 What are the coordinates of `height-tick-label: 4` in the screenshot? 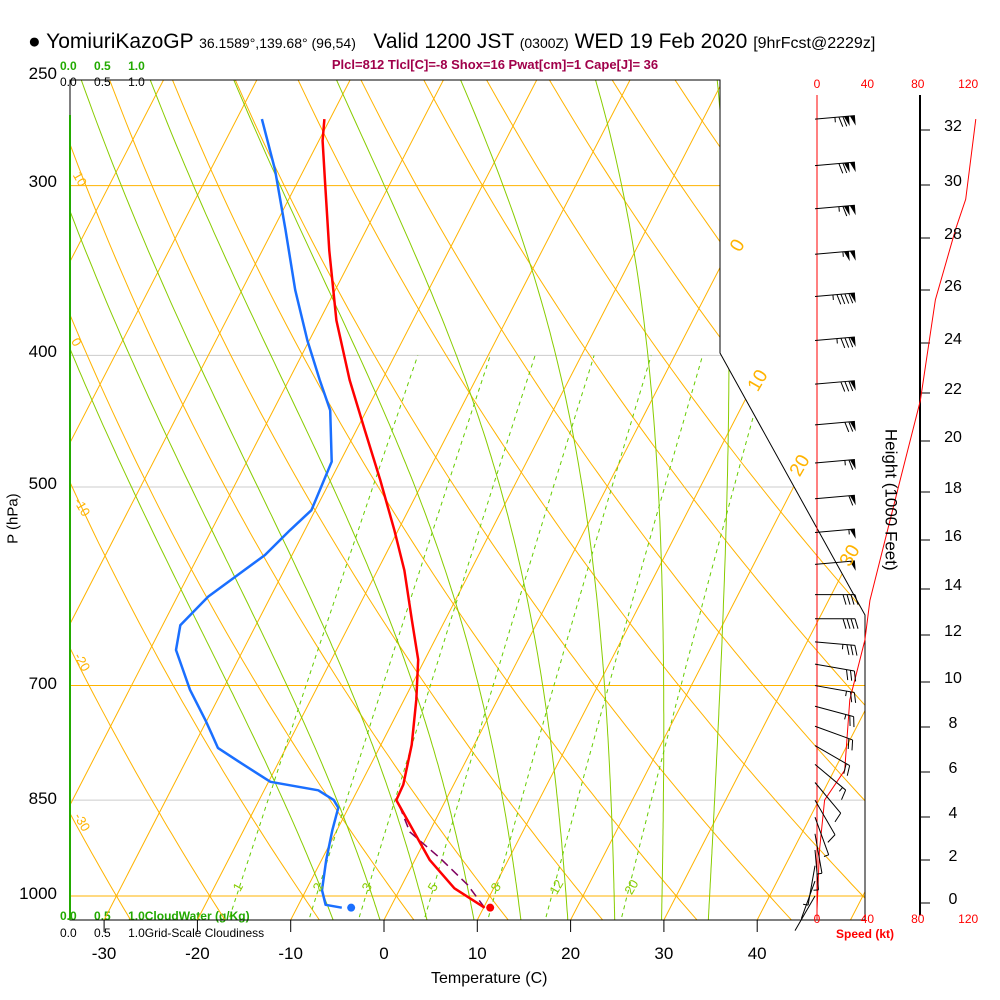 It's located at (953, 813).